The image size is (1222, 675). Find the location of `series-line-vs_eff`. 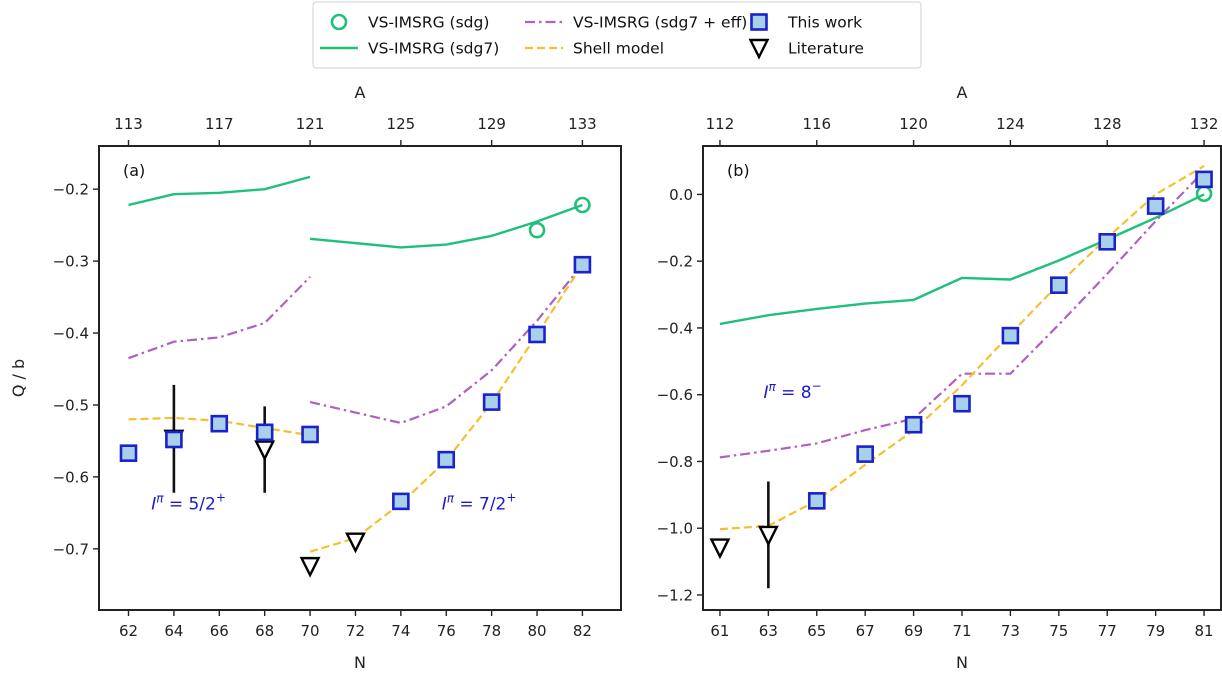

series-line-vs_eff is located at coordinates (219, 318).